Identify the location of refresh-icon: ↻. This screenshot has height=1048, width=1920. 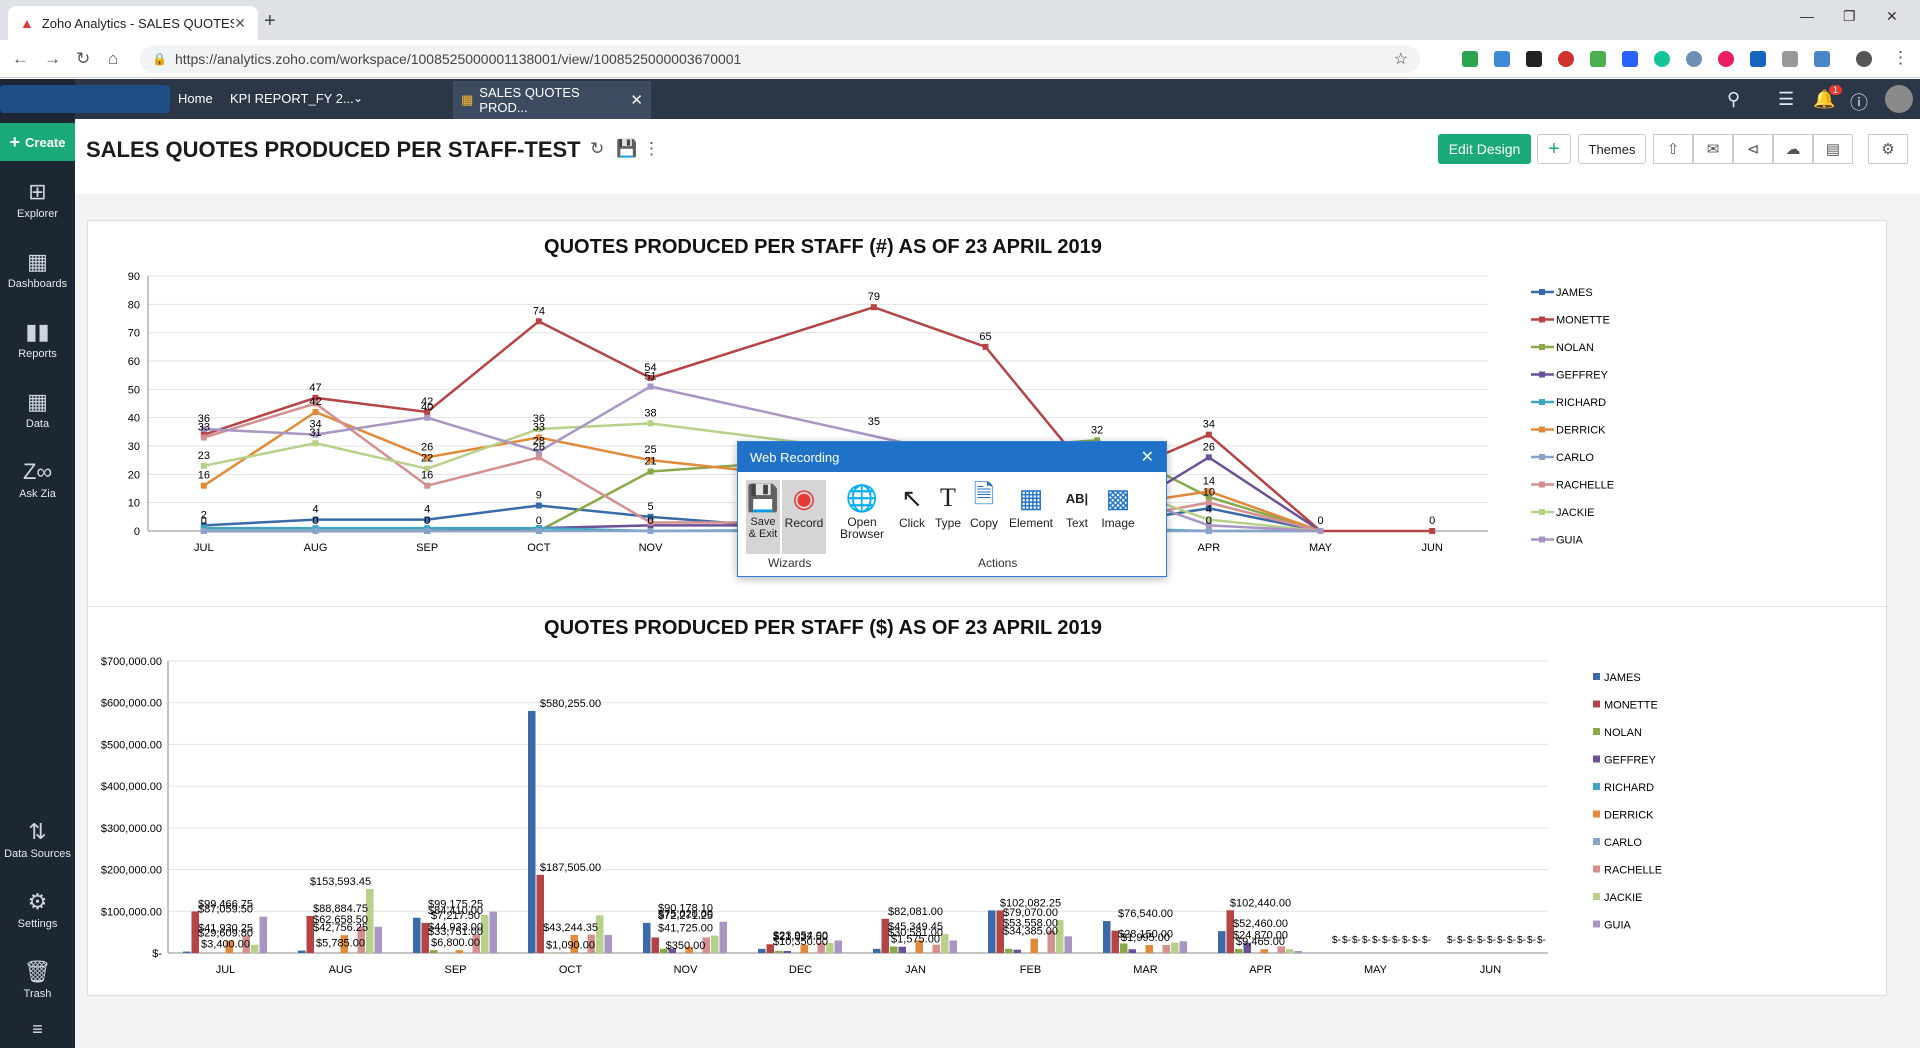
(597, 148).